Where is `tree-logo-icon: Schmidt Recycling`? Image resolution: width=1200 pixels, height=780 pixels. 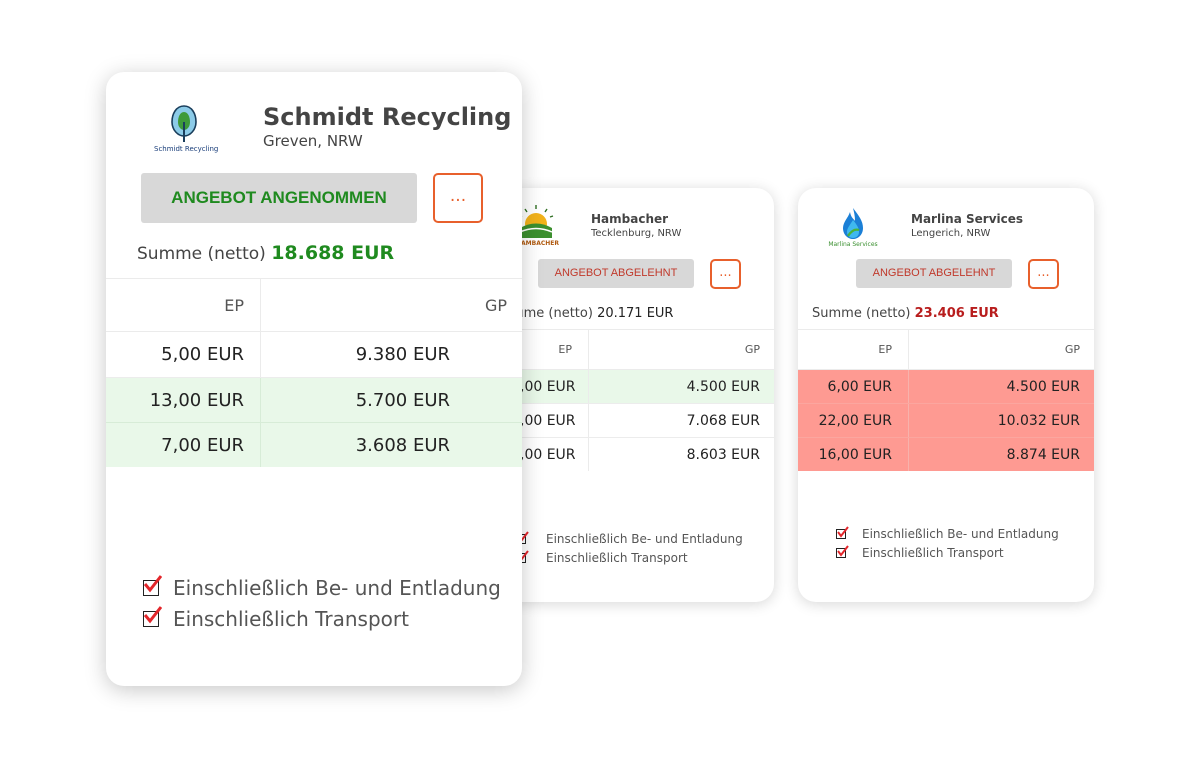 tree-logo-icon: Schmidt Recycling is located at coordinates (186, 129).